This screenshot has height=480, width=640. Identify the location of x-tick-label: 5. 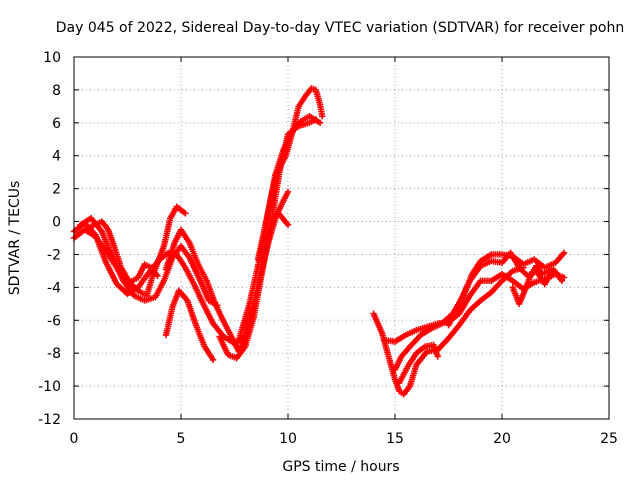
(181, 439).